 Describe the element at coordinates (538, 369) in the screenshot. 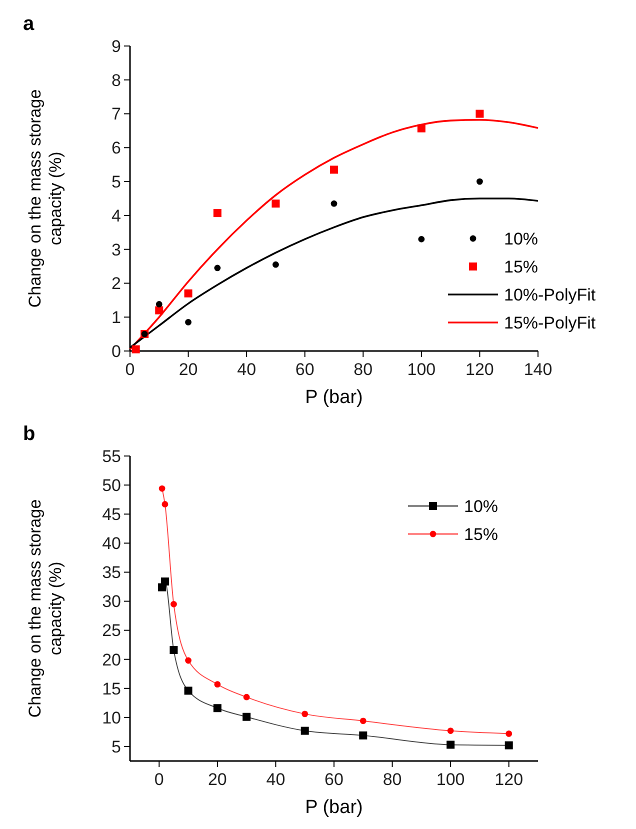

I see `x-tick-label: 140` at that location.